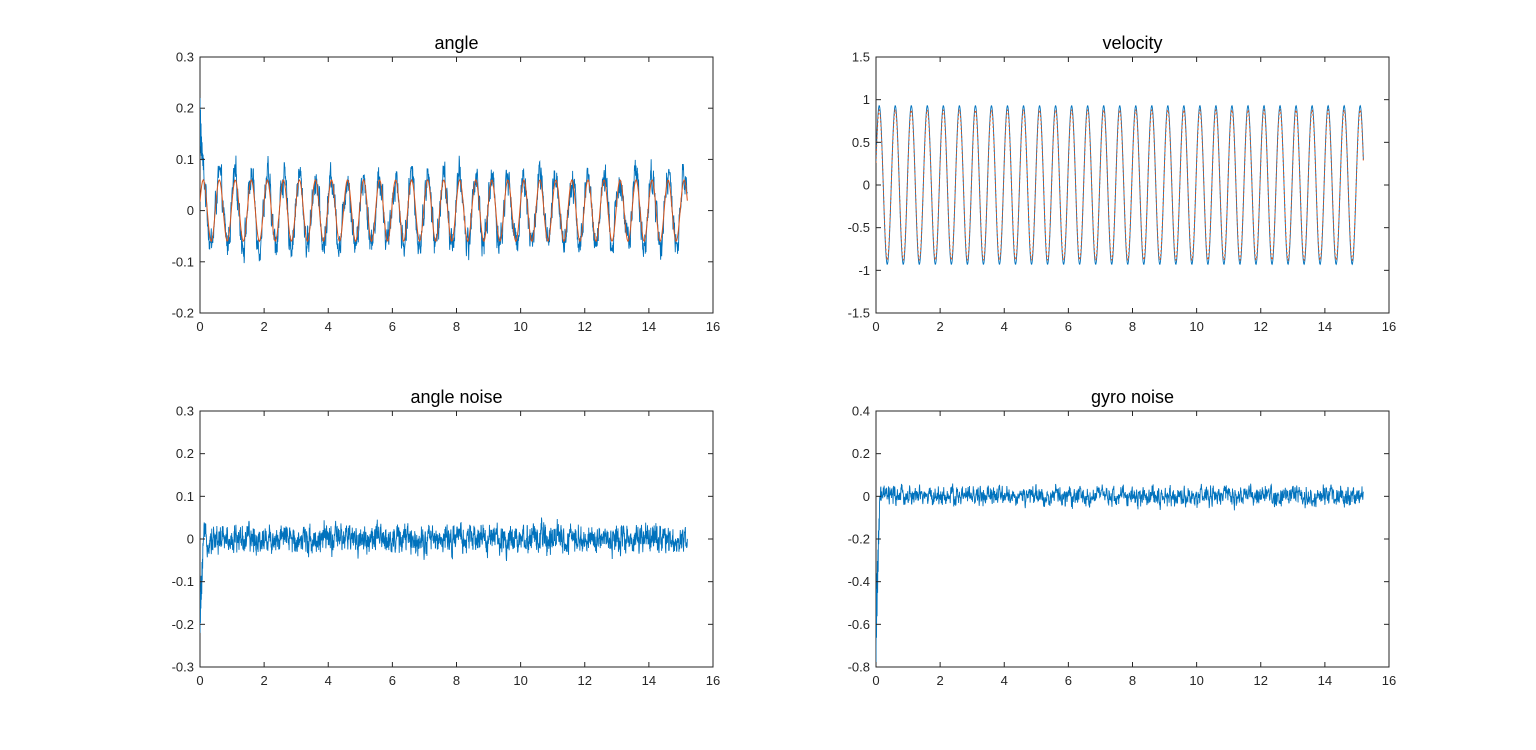 The width and height of the screenshot is (1536, 750). I want to click on y-tick-label: -1.5, so click(859, 313).